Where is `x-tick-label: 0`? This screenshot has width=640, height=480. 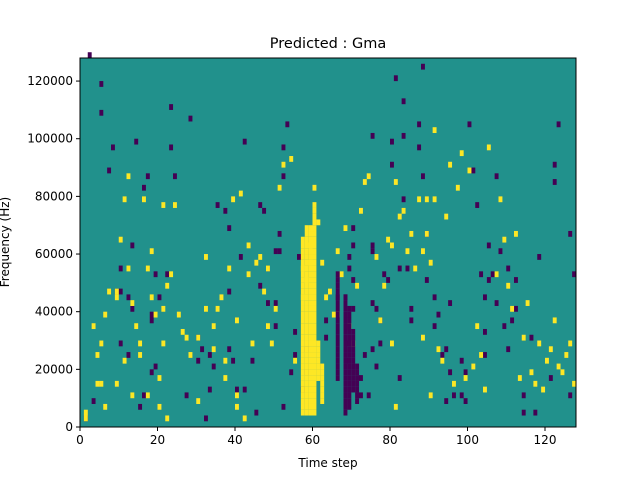
x-tick-label: 0 is located at coordinates (80, 440).